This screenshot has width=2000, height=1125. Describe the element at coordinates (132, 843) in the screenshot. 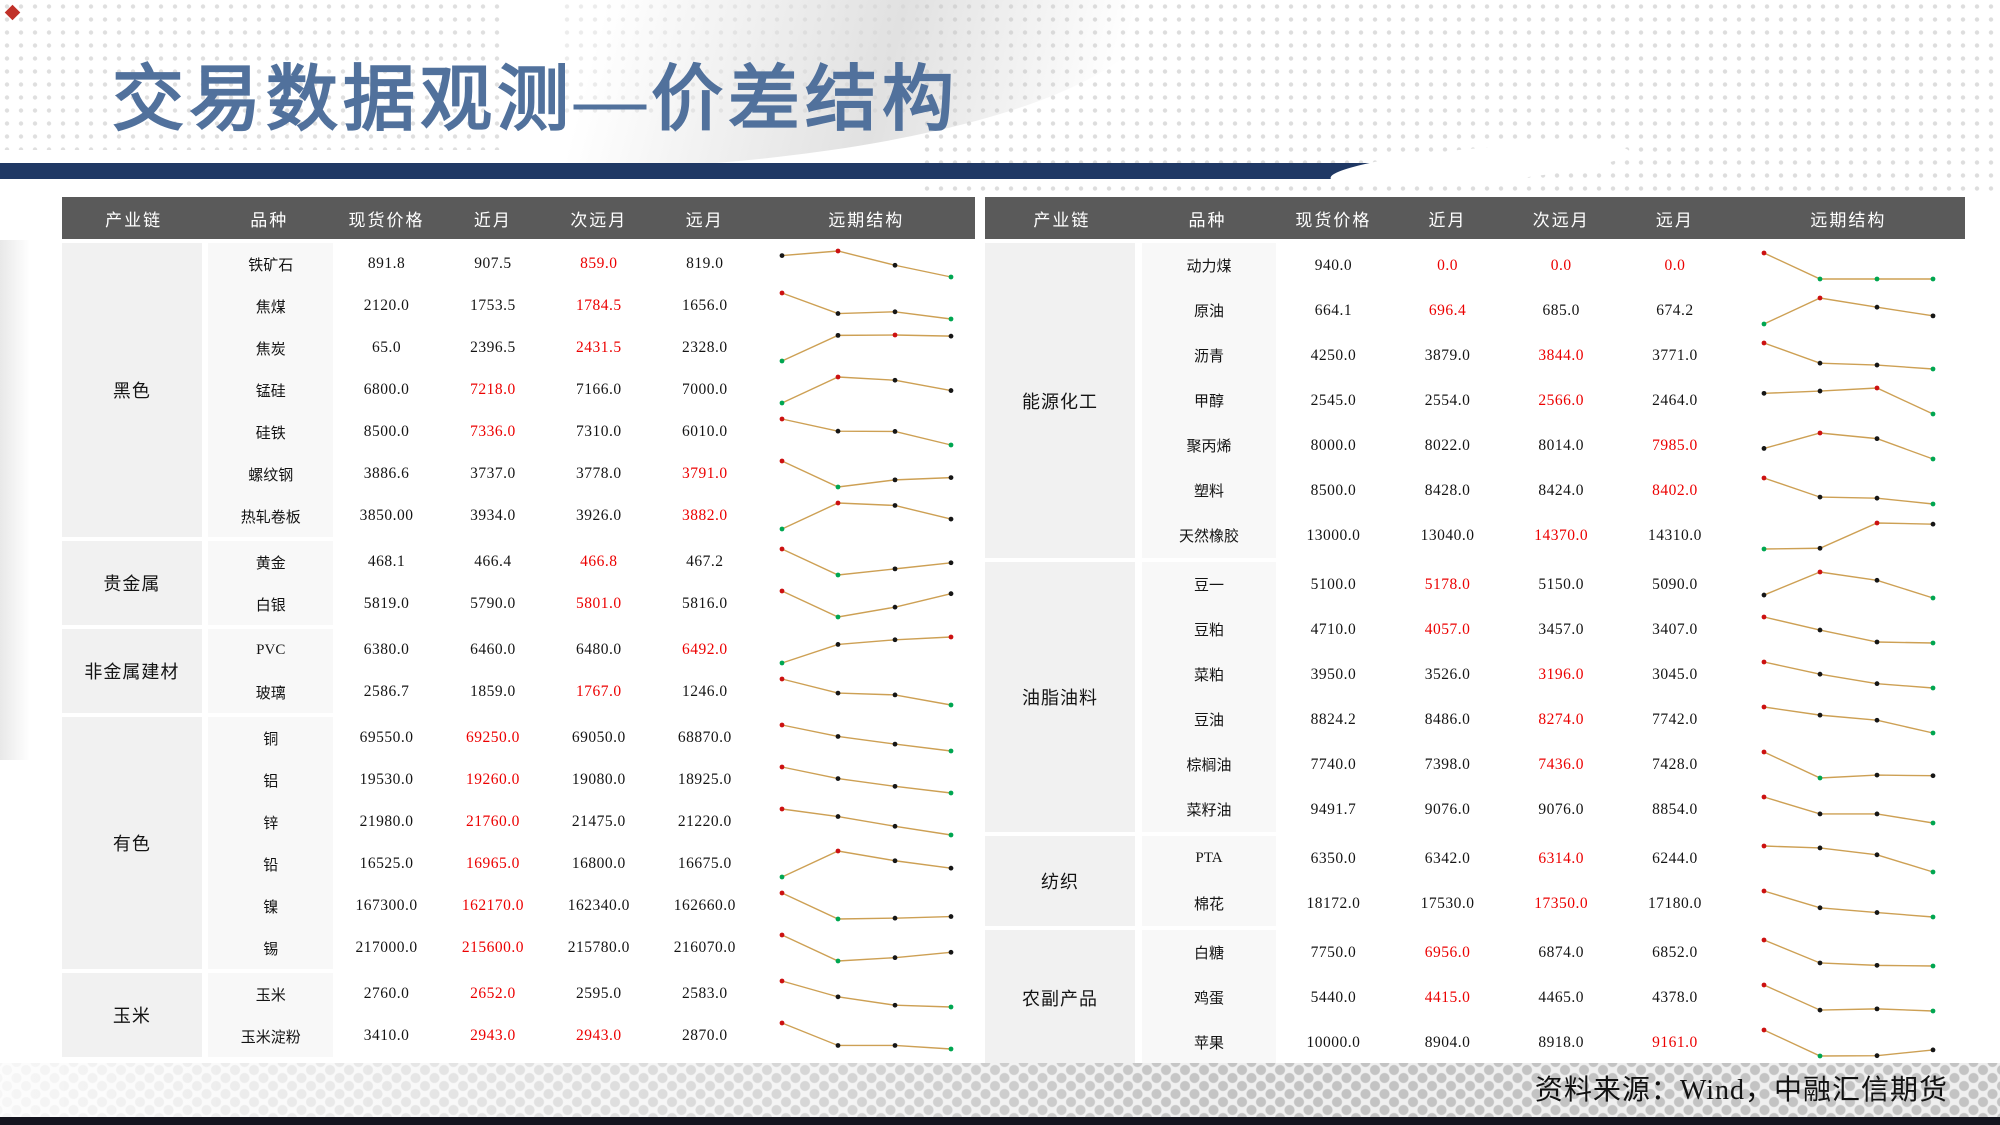

I see `industry-chain-label: 有色` at that location.